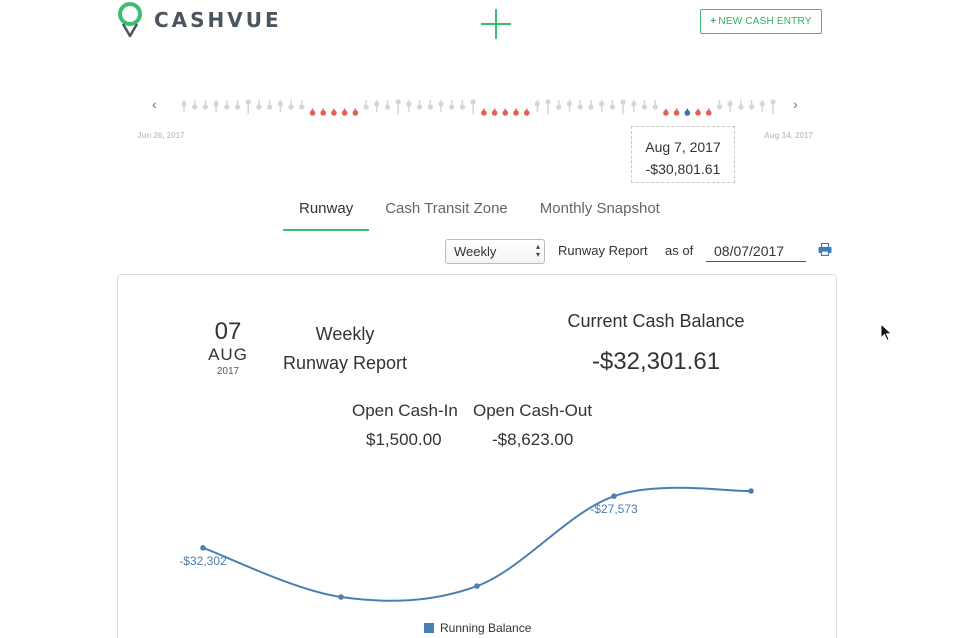 Image resolution: width=960 pixels, height=638 pixels. Describe the element at coordinates (537, 250) in the screenshot. I see `select-arrows-icon: ▴ ▾` at that location.